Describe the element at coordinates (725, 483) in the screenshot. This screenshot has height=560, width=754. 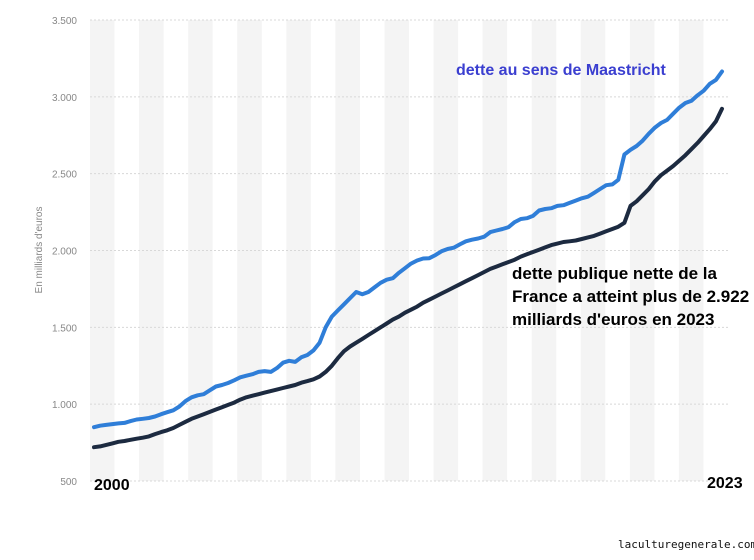
I see `x-end-label: 2023` at that location.